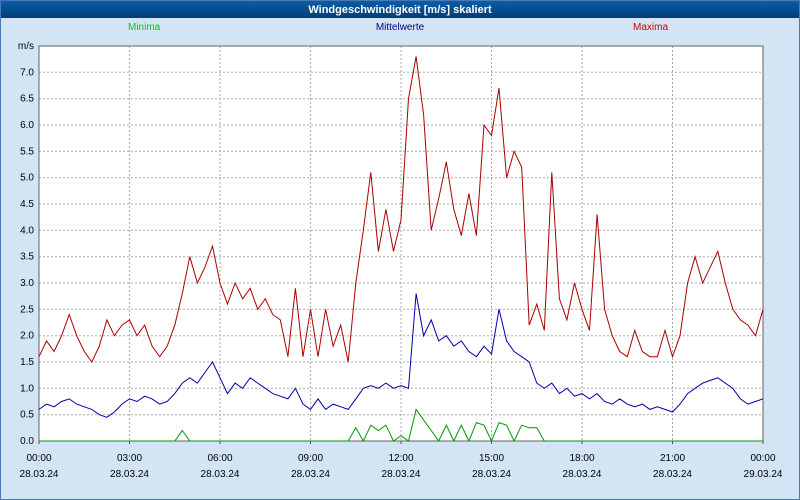 This screenshot has height=500, width=800. I want to click on title-bar: Windgeschwindigkeit [m/s] skaliert, so click(400, 9).